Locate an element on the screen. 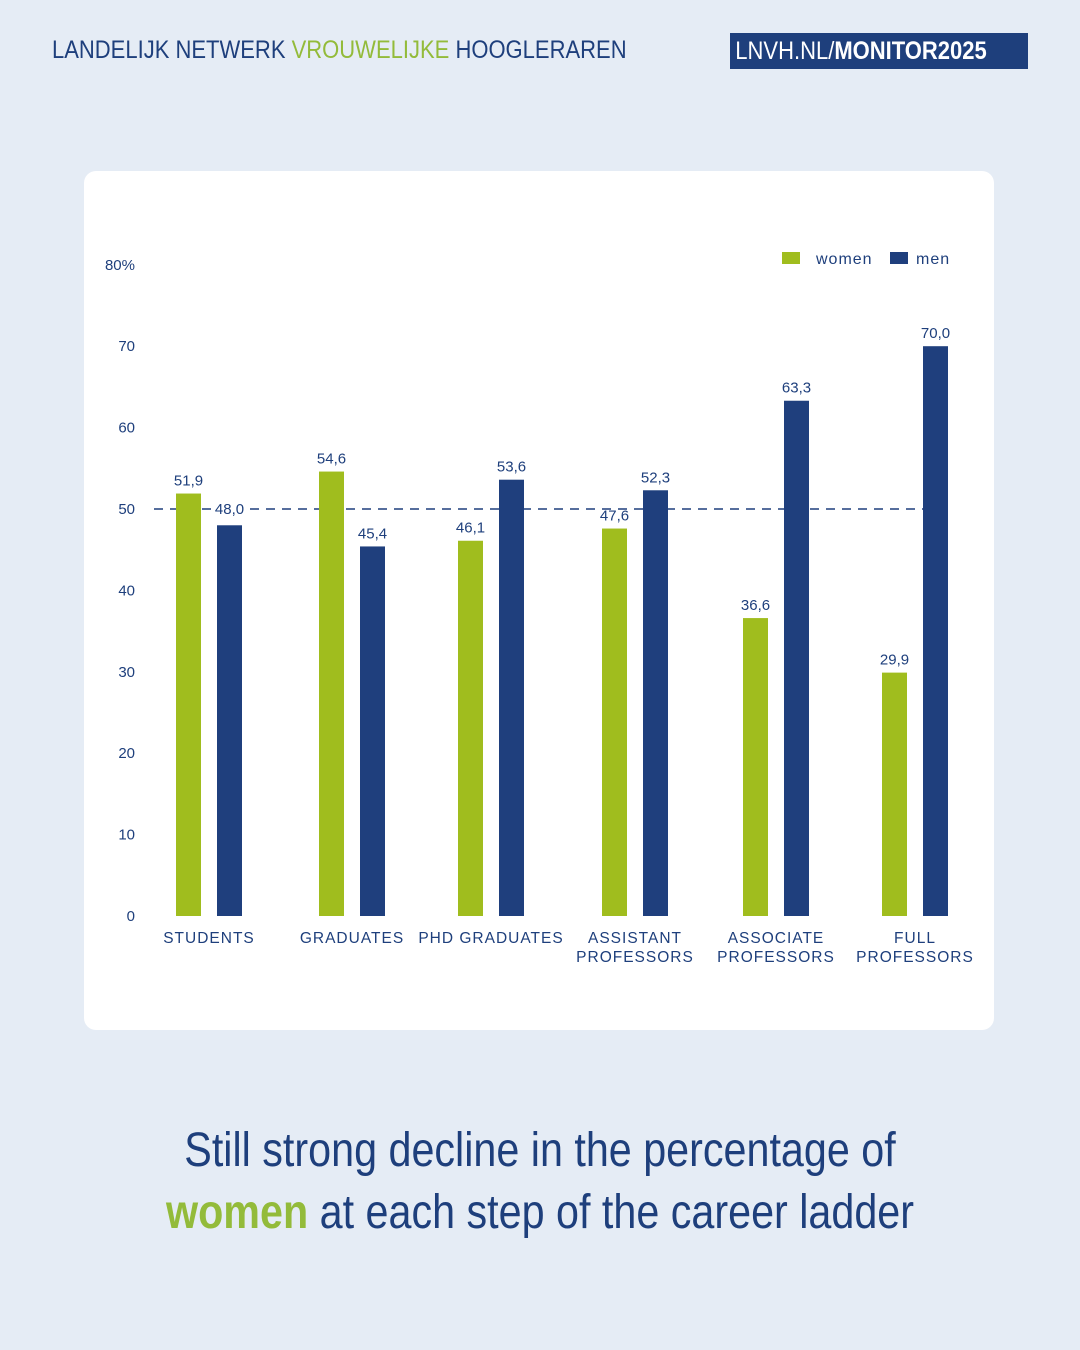  y-tick-label: 10 is located at coordinates (126, 835).